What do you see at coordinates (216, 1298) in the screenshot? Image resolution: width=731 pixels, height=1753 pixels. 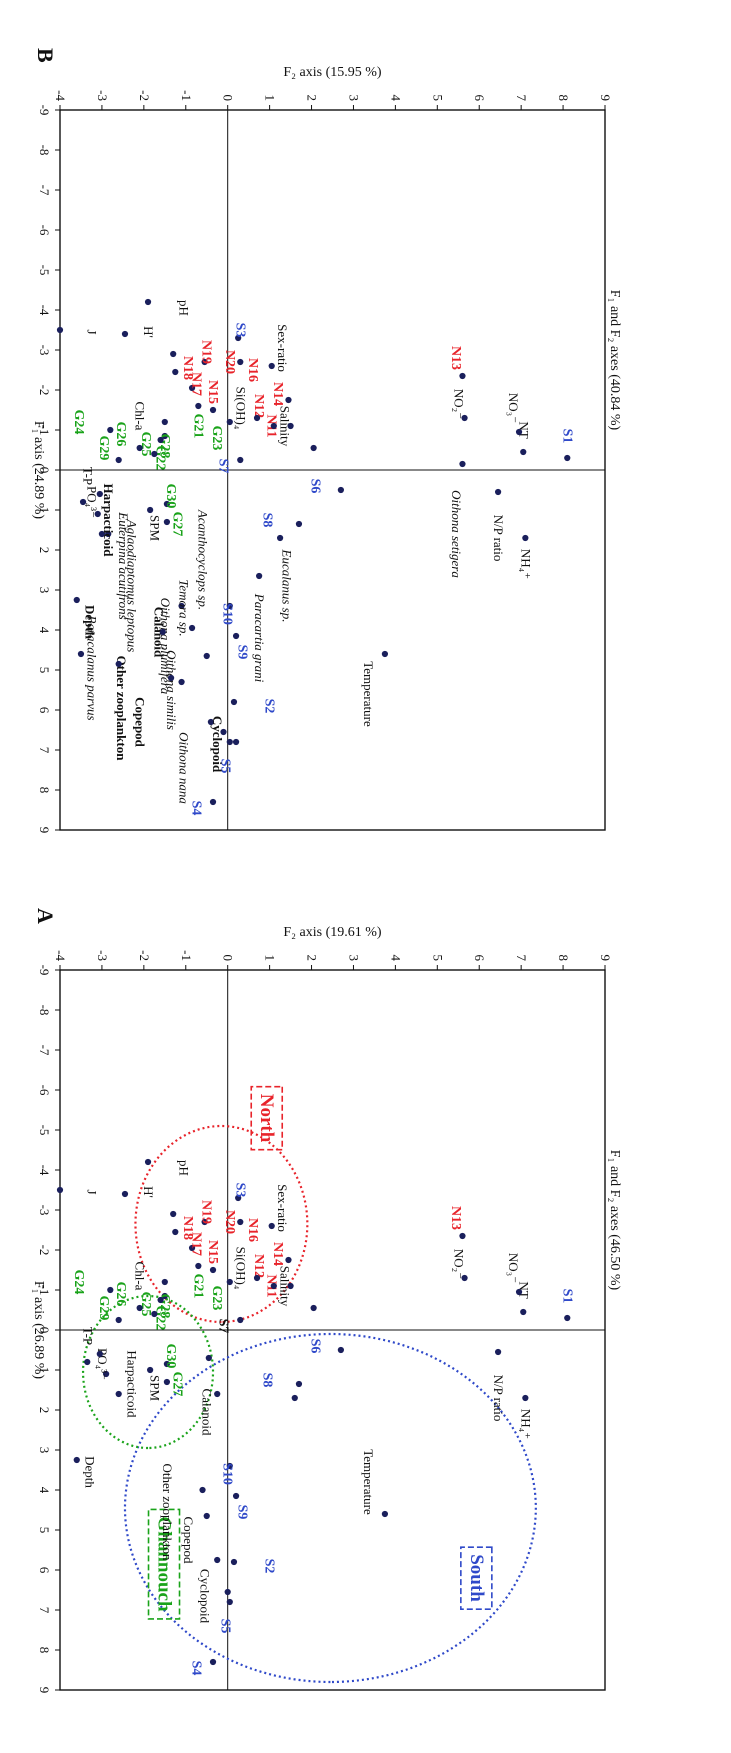 I see `point-label: G23` at bounding box center [216, 1298].